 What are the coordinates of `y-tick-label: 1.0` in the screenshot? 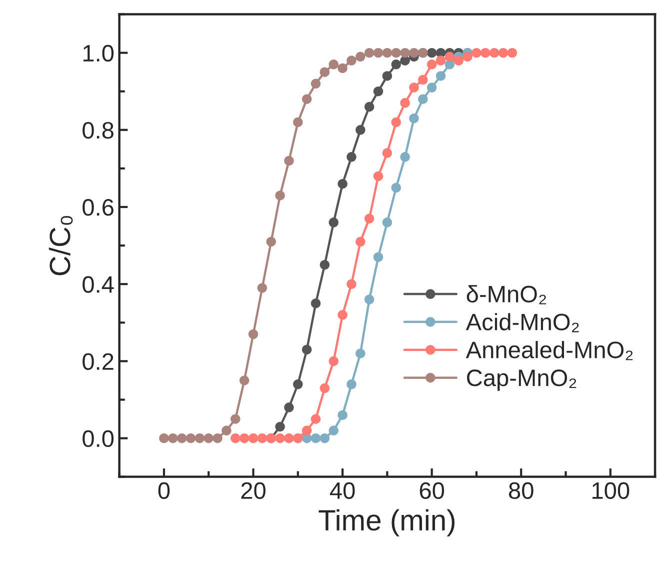 It's located at (98, 53).